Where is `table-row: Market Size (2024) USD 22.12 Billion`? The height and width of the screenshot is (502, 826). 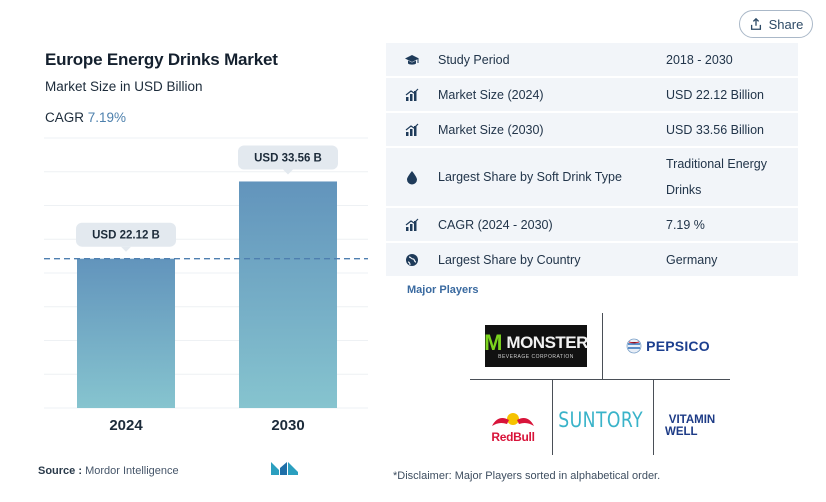
table-row: Market Size (2024) USD 22.12 Billion is located at coordinates (592, 95).